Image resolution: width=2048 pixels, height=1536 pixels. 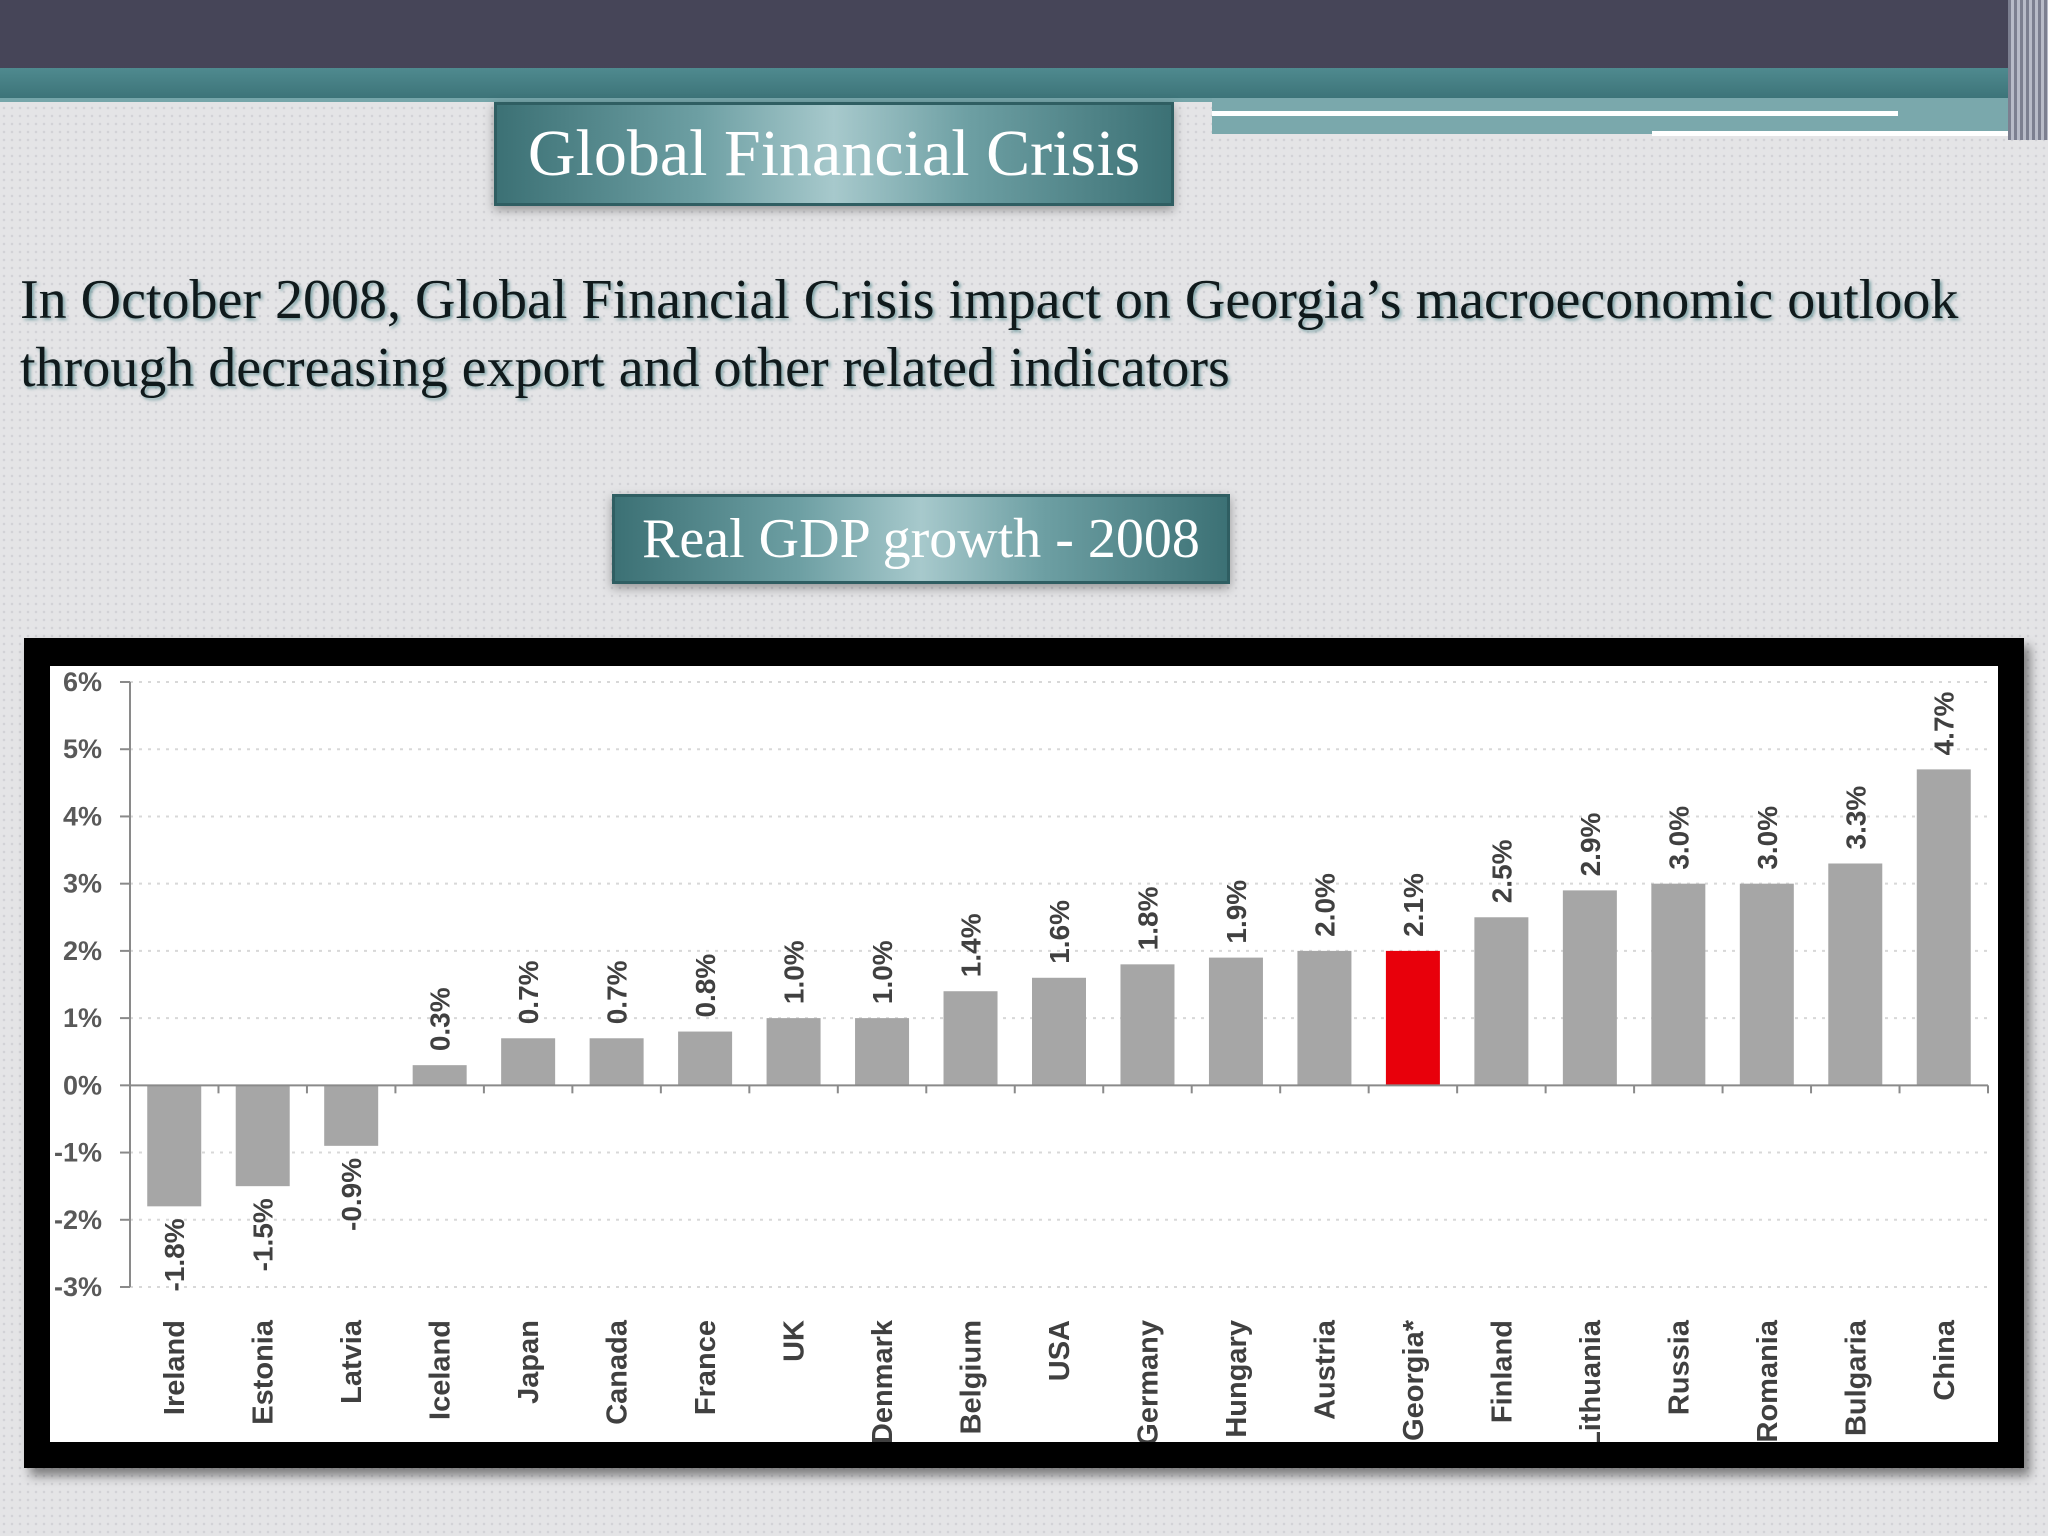 I want to click on bar-germany, so click(x=1147, y=1025).